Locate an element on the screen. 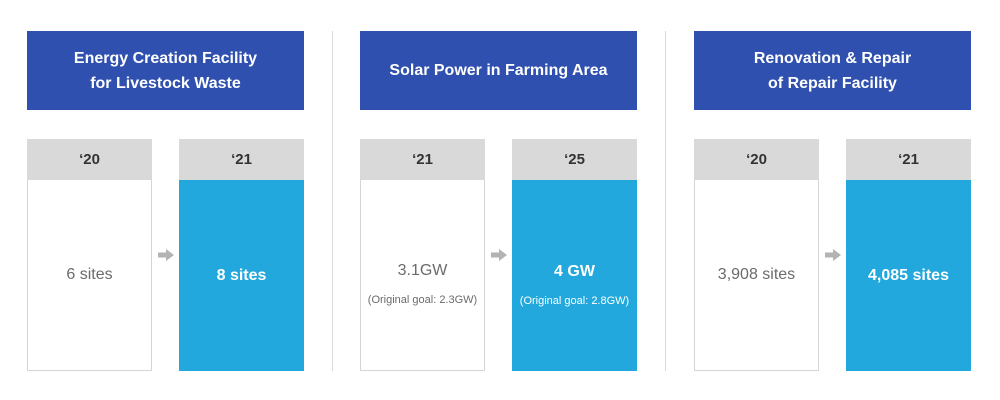  value-text: 4,085 sites is located at coordinates (908, 275).